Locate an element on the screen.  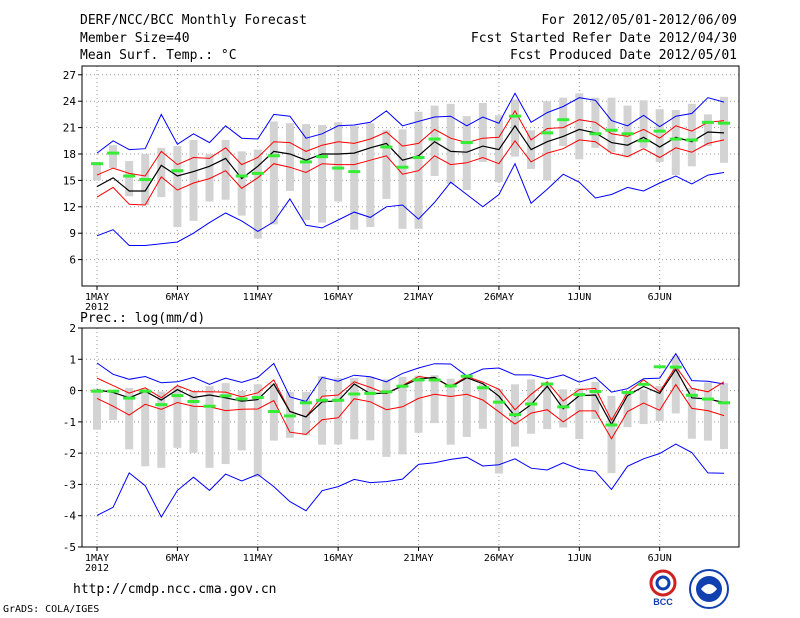
member-size-label: Member Size=40 is located at coordinates (135, 38).